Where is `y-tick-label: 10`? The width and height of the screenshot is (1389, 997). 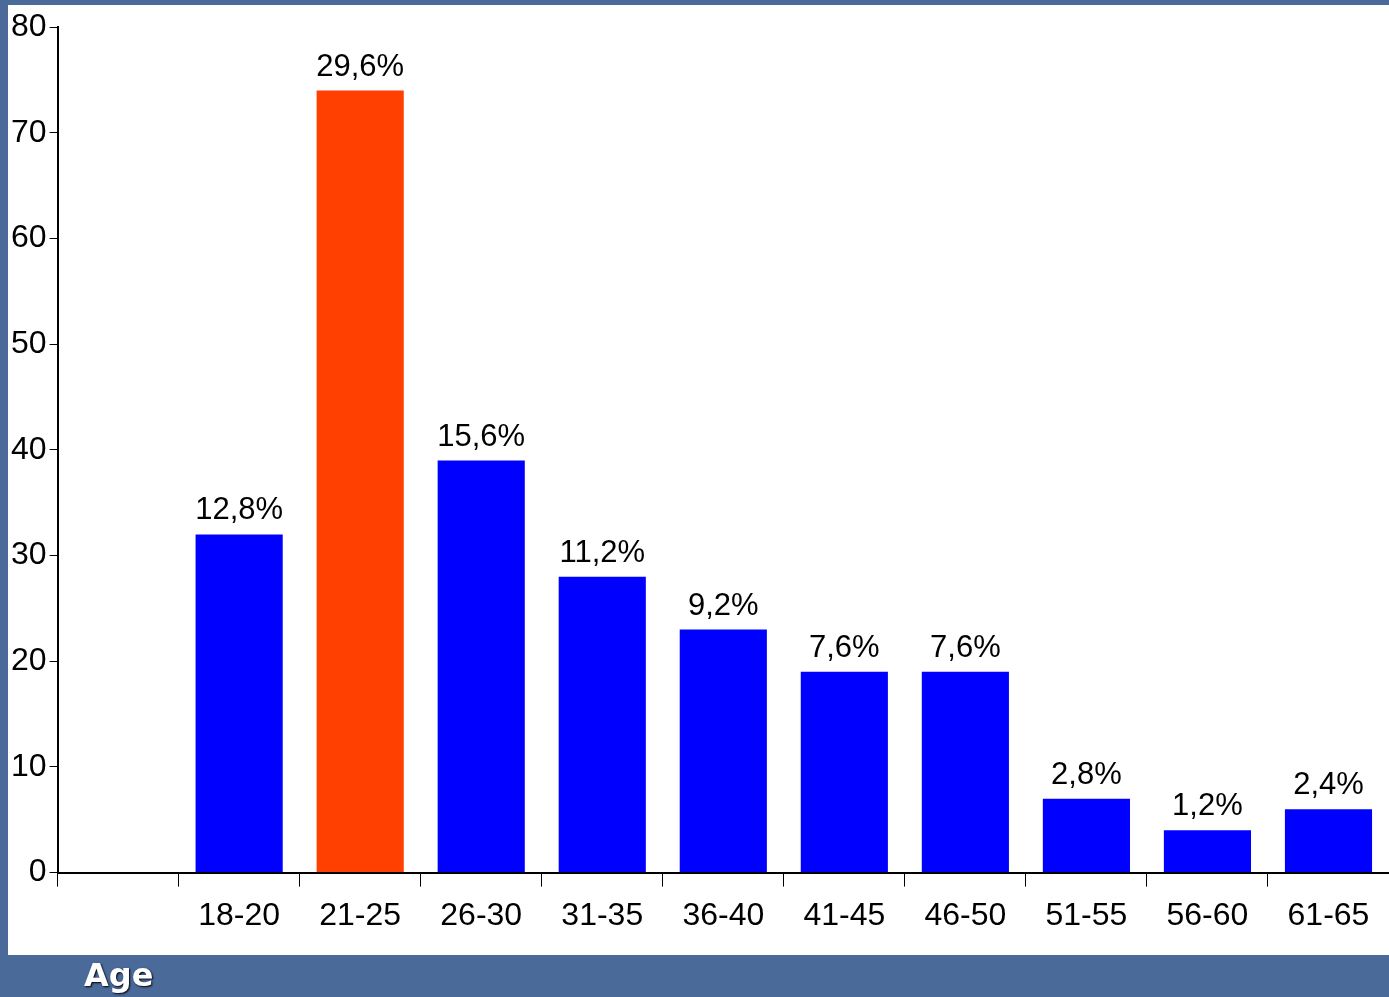 y-tick-label: 10 is located at coordinates (29, 764).